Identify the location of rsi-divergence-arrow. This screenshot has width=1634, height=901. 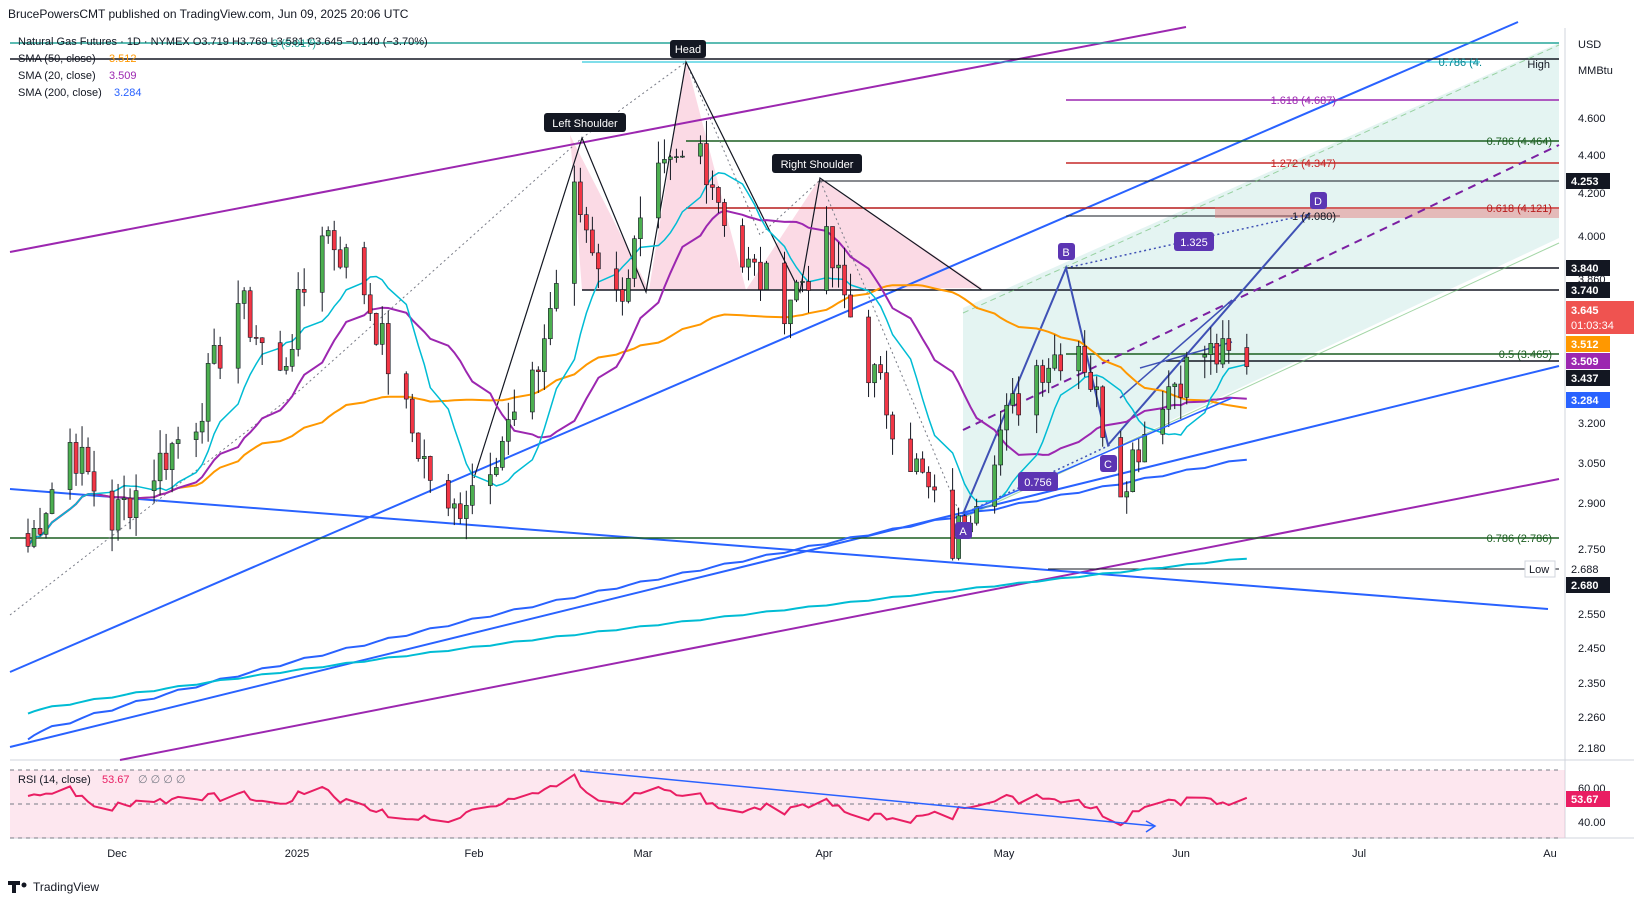
(1151, 826).